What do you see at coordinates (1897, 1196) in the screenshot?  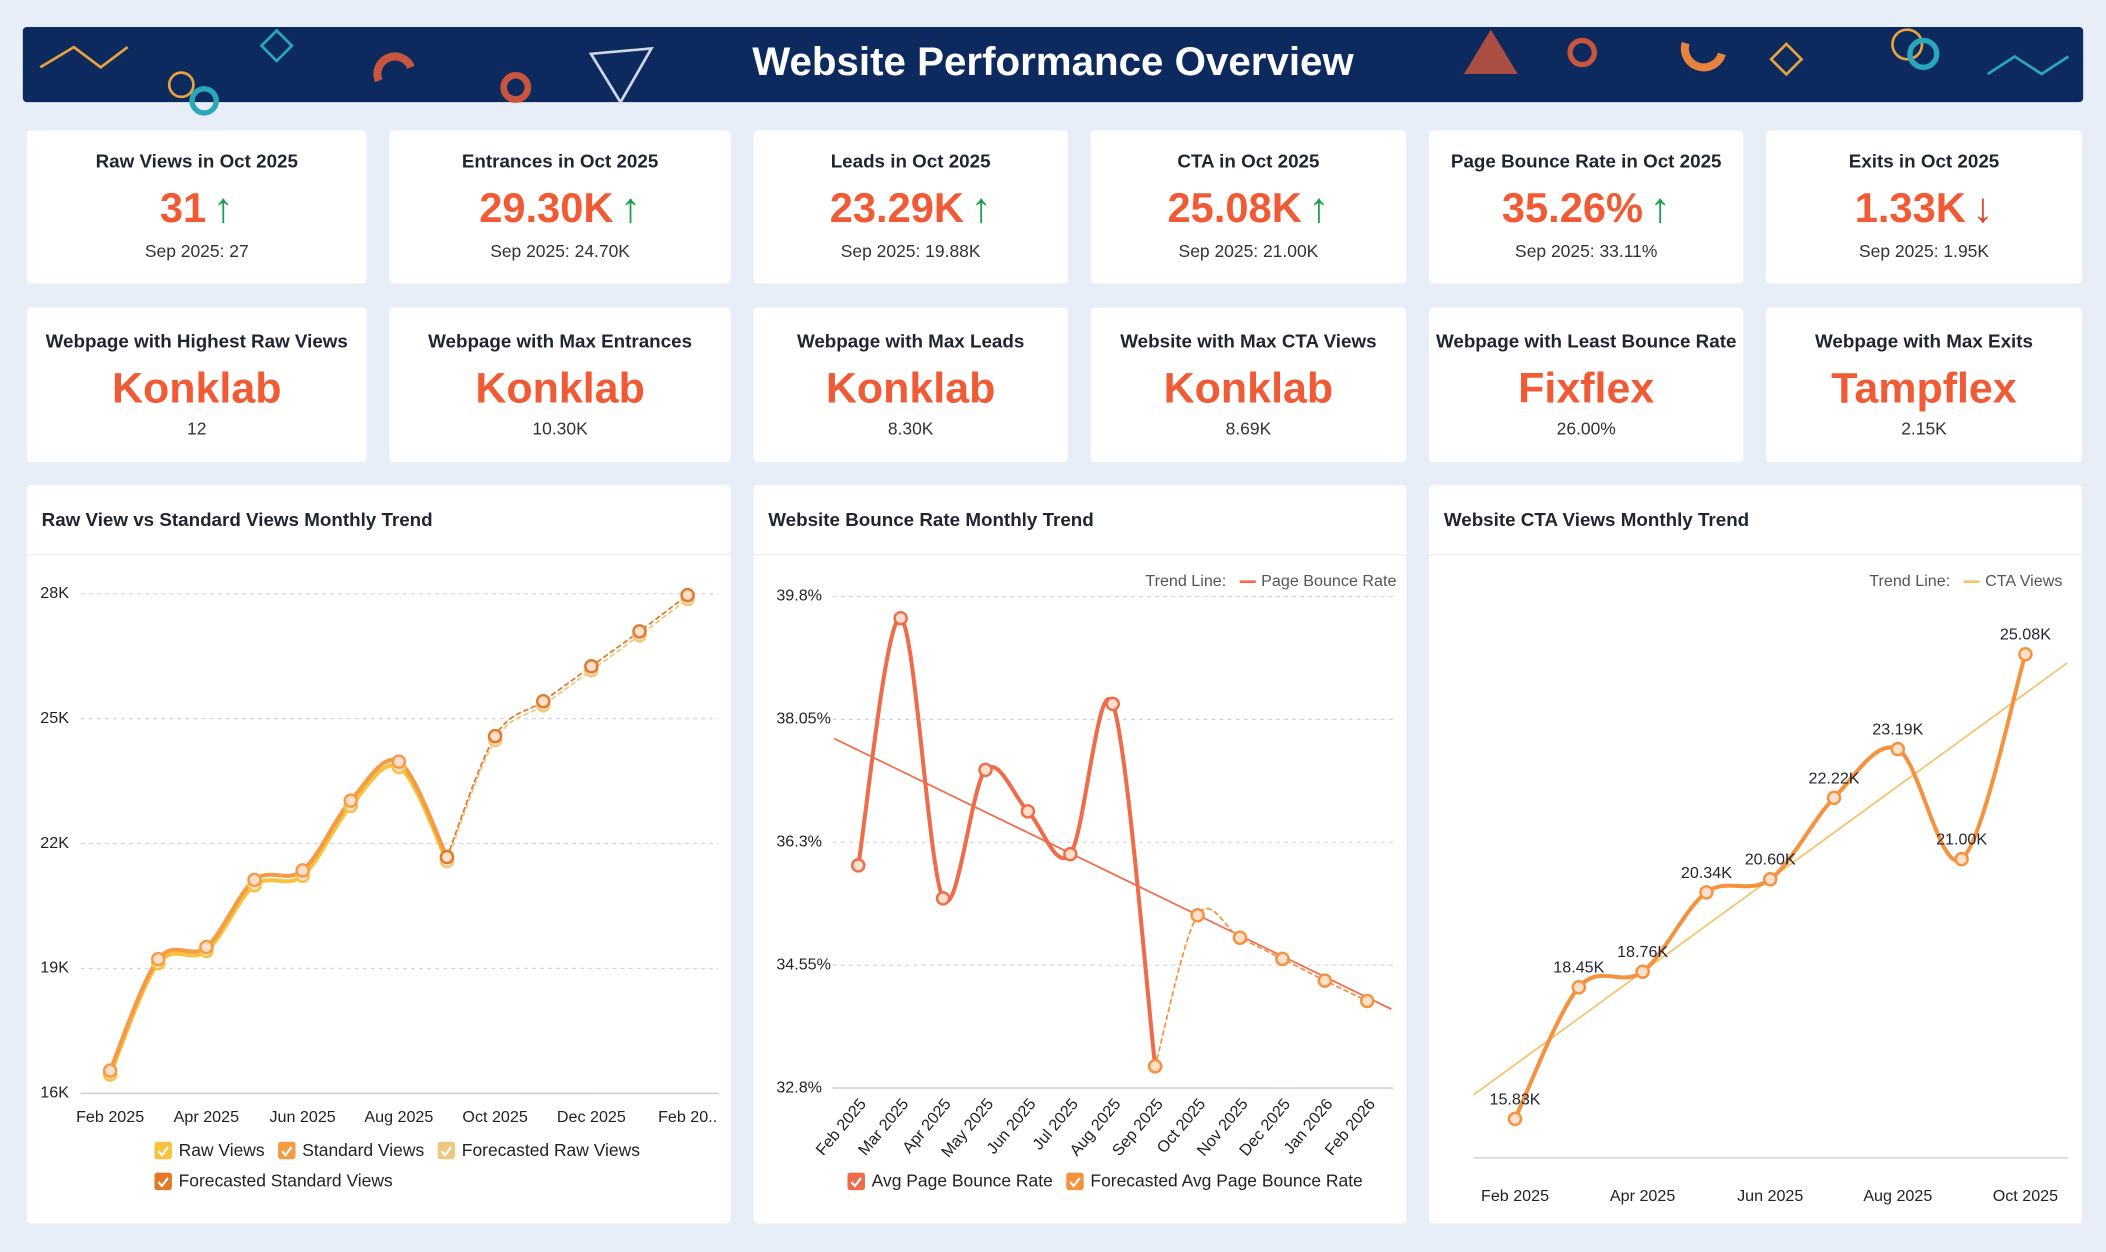 I see `x-tick-label: Aug 2025` at bounding box center [1897, 1196].